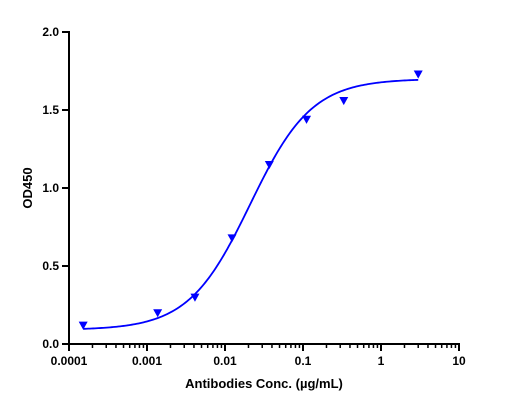 This screenshot has height=412, width=511. I want to click on y-tick-label: 1.0, so click(50, 188).